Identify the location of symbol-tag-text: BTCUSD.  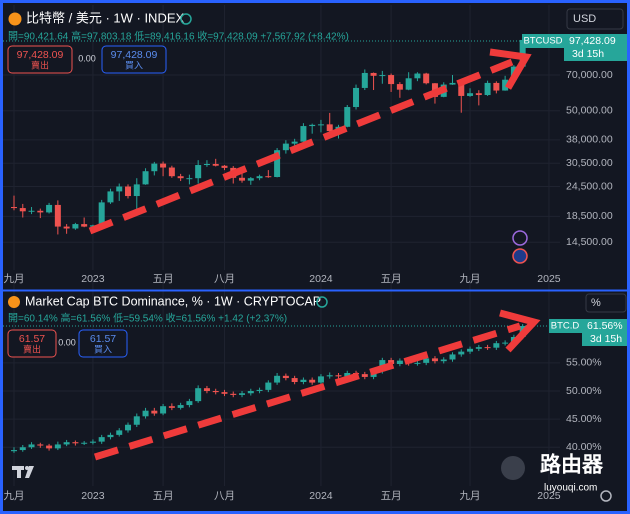
(542, 41).